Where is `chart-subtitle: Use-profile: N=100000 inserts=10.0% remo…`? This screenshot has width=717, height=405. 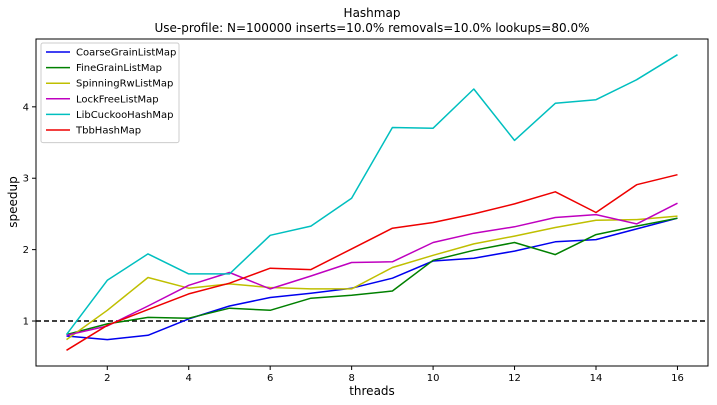
chart-subtitle: Use-profile: N=100000 inserts=10.0% remo… is located at coordinates (372, 28).